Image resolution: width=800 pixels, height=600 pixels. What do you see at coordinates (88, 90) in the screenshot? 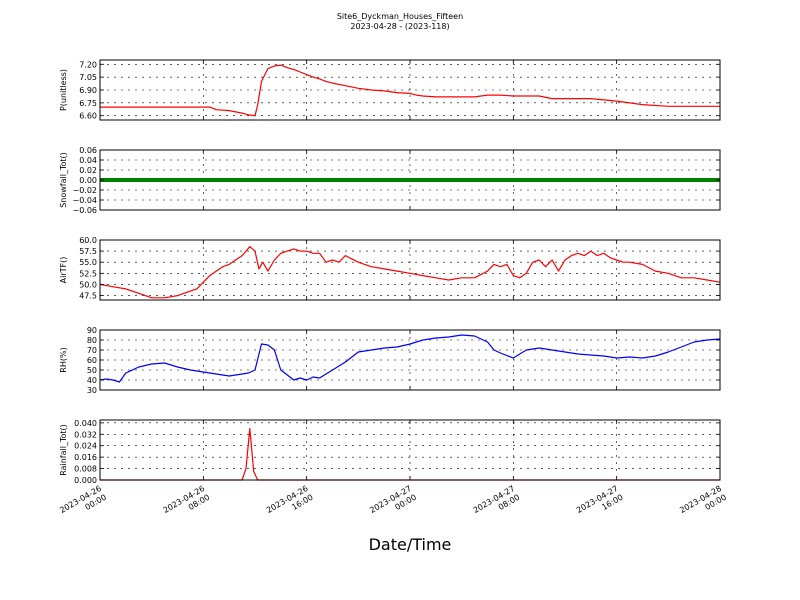
I see `y-tick-label: 6.90` at bounding box center [88, 90].